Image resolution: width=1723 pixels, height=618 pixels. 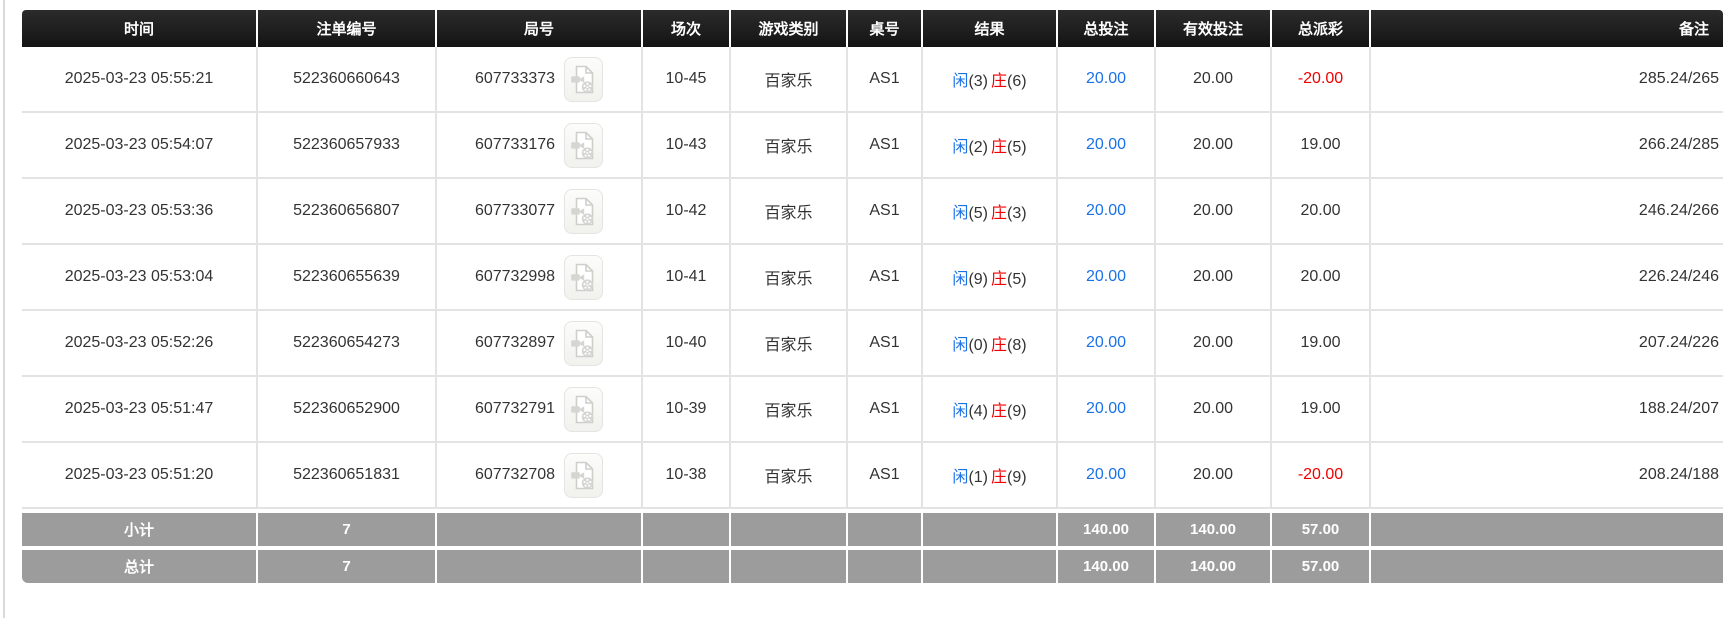 What do you see at coordinates (1107, 28) in the screenshot?
I see `col-header-total-bet: 总投注` at bounding box center [1107, 28].